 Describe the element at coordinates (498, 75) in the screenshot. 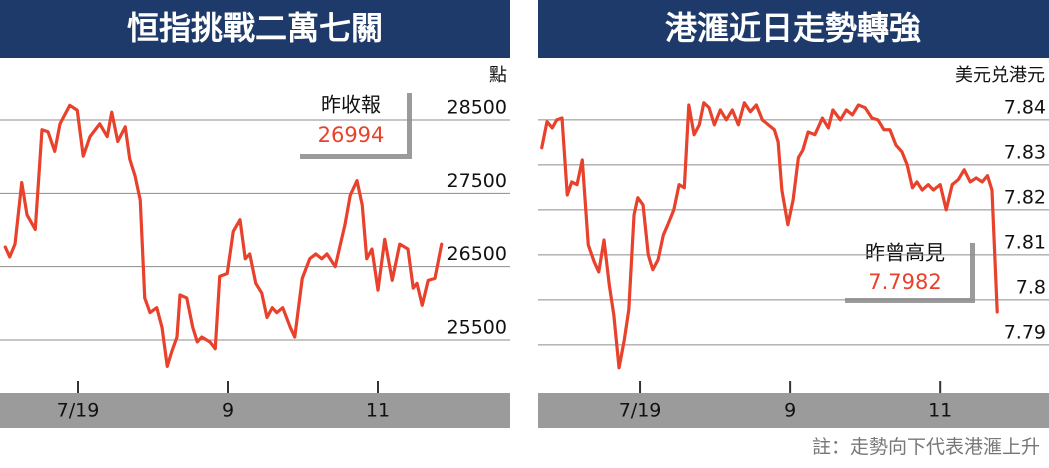

I see `y-unit: 點` at that location.